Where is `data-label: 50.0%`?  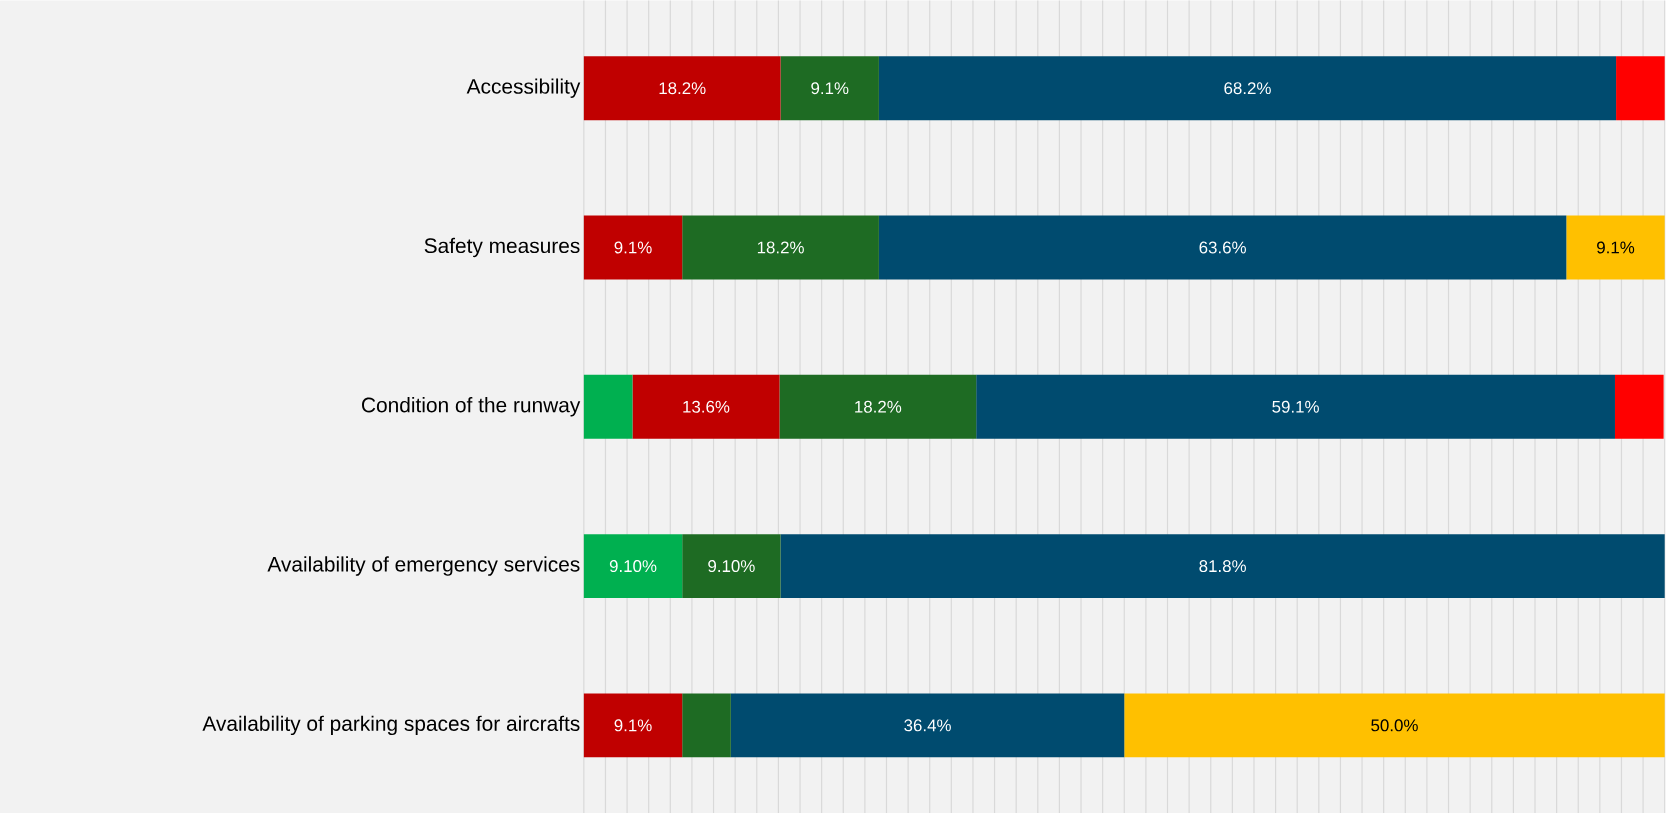
data-label: 50.0% is located at coordinates (1394, 725).